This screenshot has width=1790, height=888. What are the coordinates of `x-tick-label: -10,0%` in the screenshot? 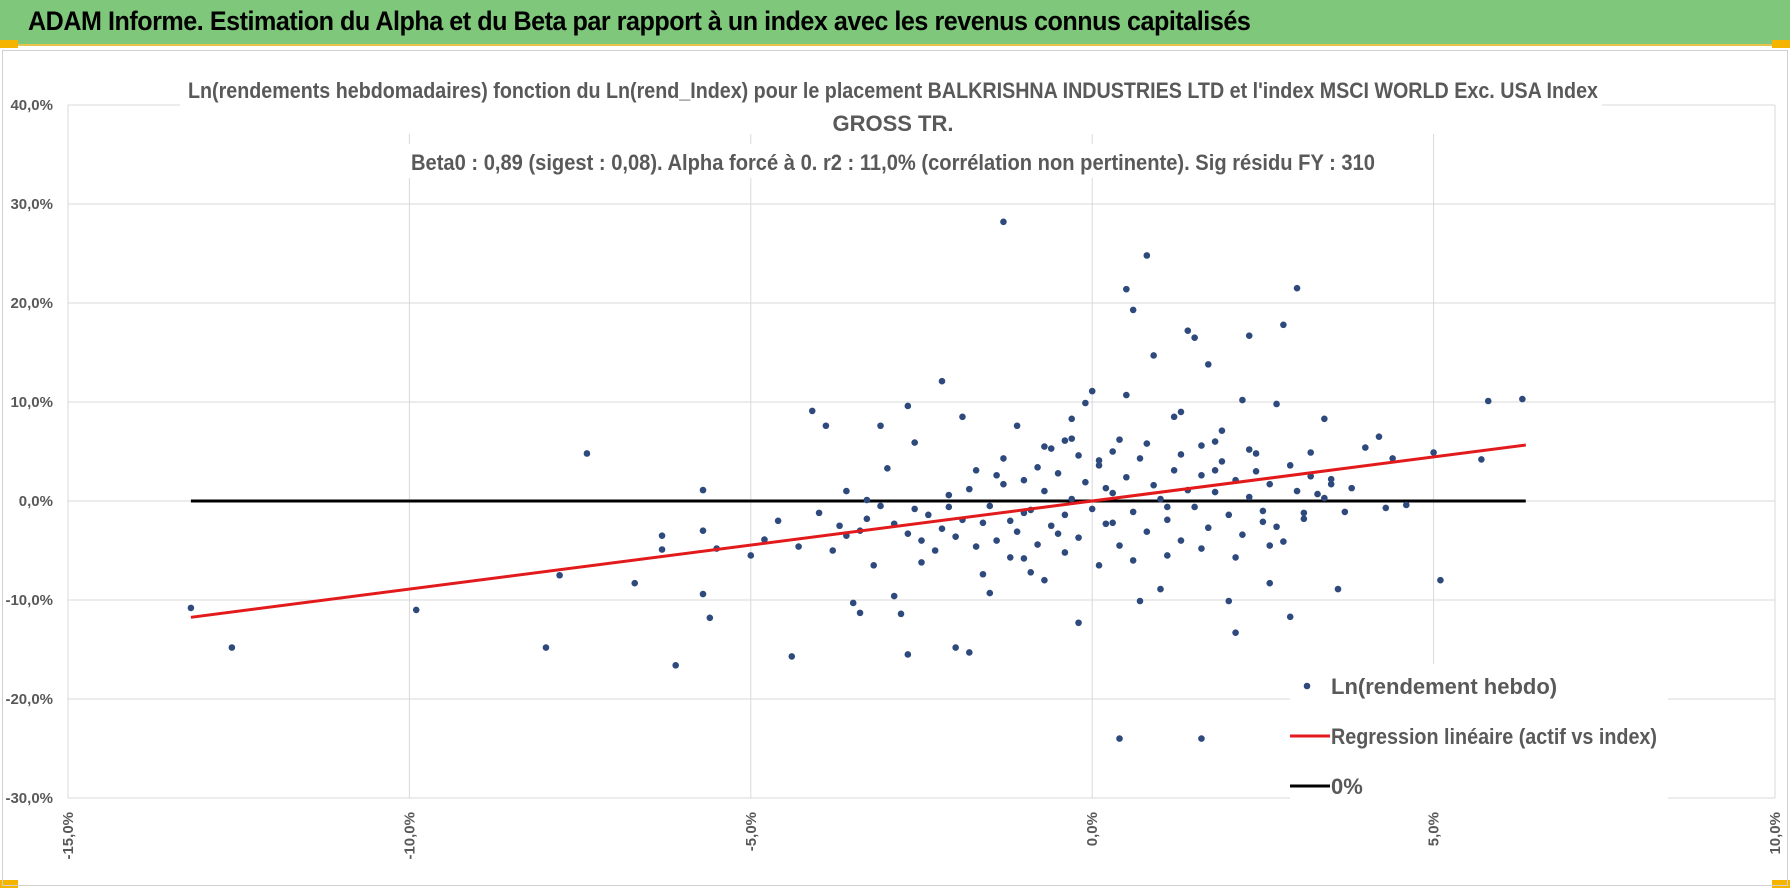 It's located at (409, 836).